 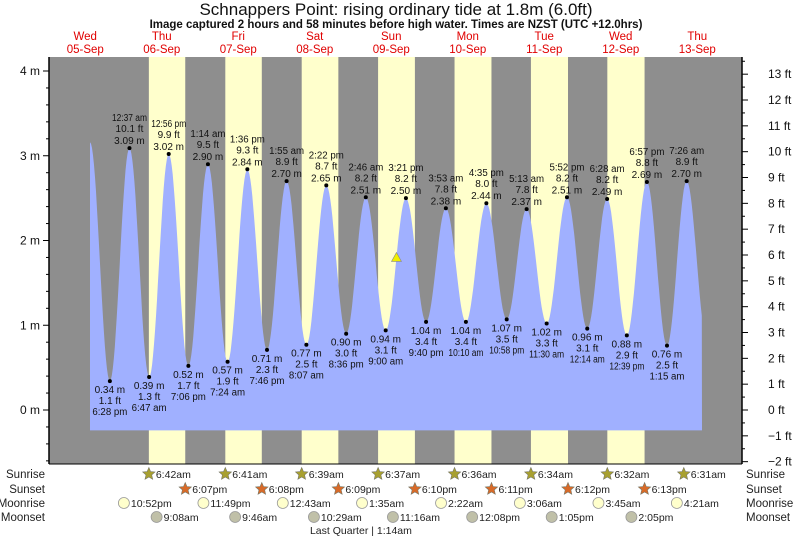 What do you see at coordinates (30, 71) in the screenshot?
I see `left-tick-label: 4 m` at bounding box center [30, 71].